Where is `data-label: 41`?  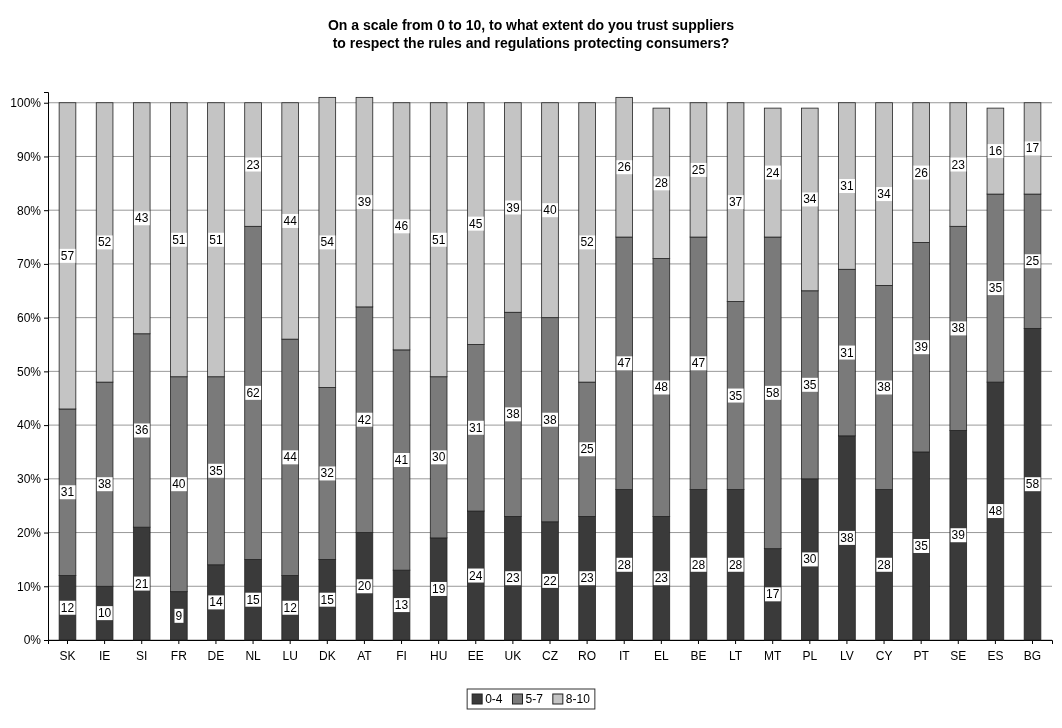
data-label: 41 is located at coordinates (401, 460).